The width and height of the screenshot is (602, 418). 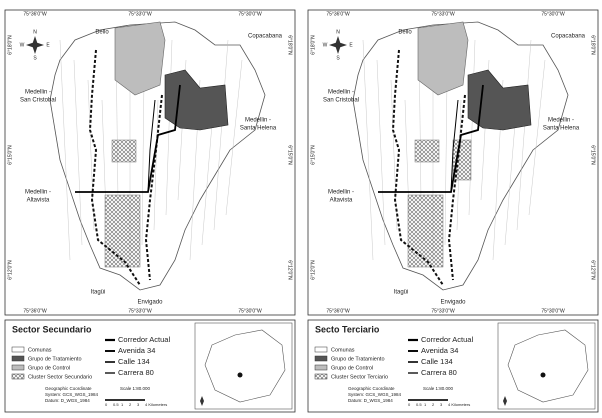 I want to click on scale-bar-label: 3, so click(x=441, y=404).